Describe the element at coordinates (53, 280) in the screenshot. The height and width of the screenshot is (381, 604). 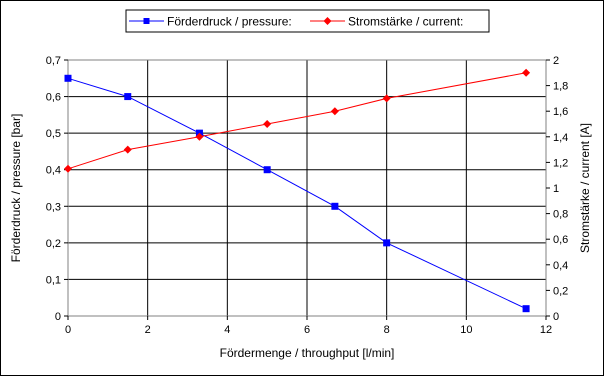
I see `y-tick-label: 0,1` at that location.